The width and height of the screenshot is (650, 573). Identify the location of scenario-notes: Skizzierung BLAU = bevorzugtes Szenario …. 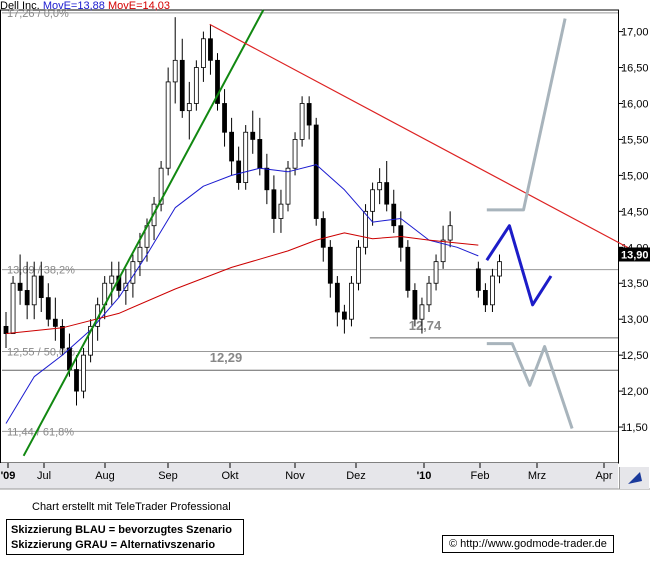
(125, 537).